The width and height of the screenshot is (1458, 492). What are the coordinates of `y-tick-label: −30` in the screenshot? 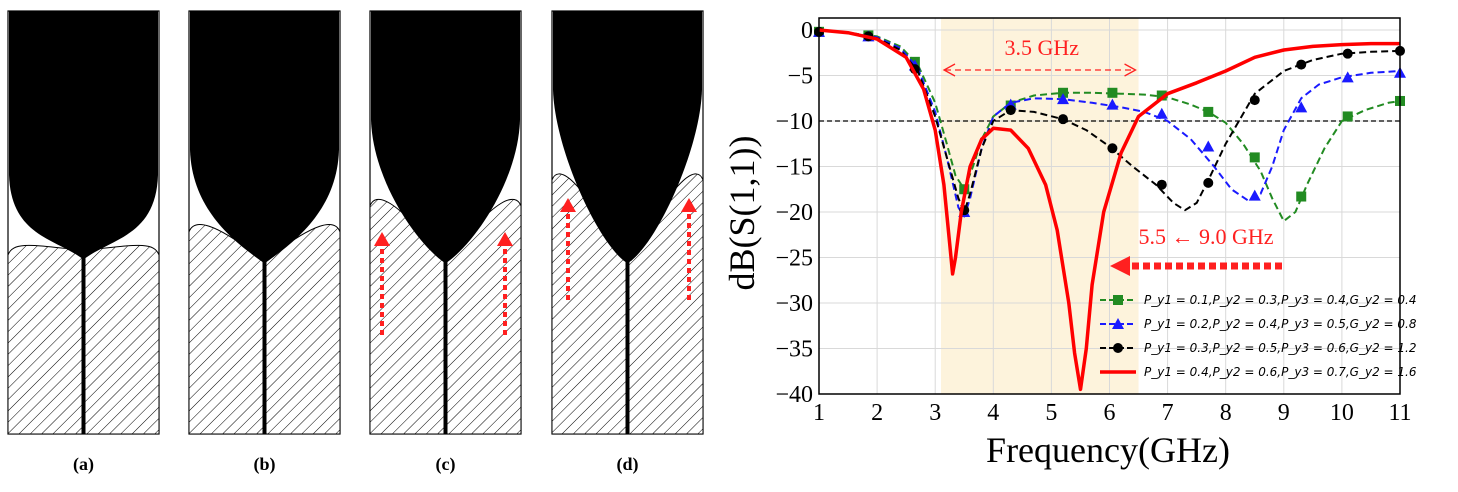 It's located at (794, 304).